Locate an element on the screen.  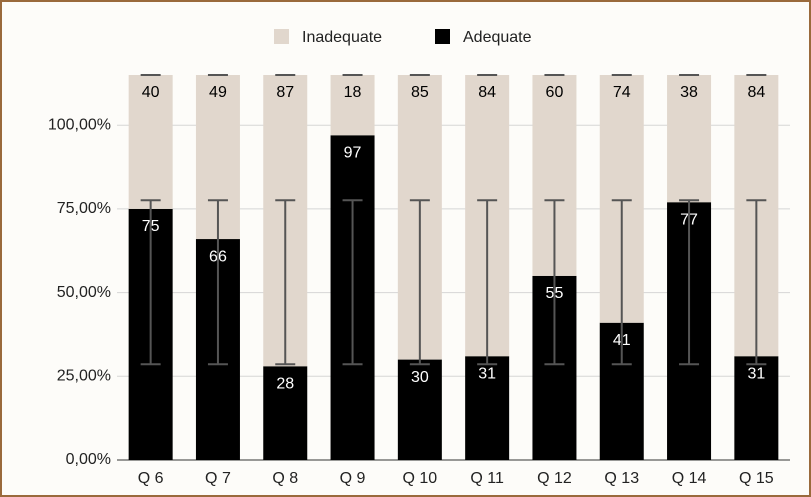
x-tick-label: Q 10 is located at coordinates (420, 478).